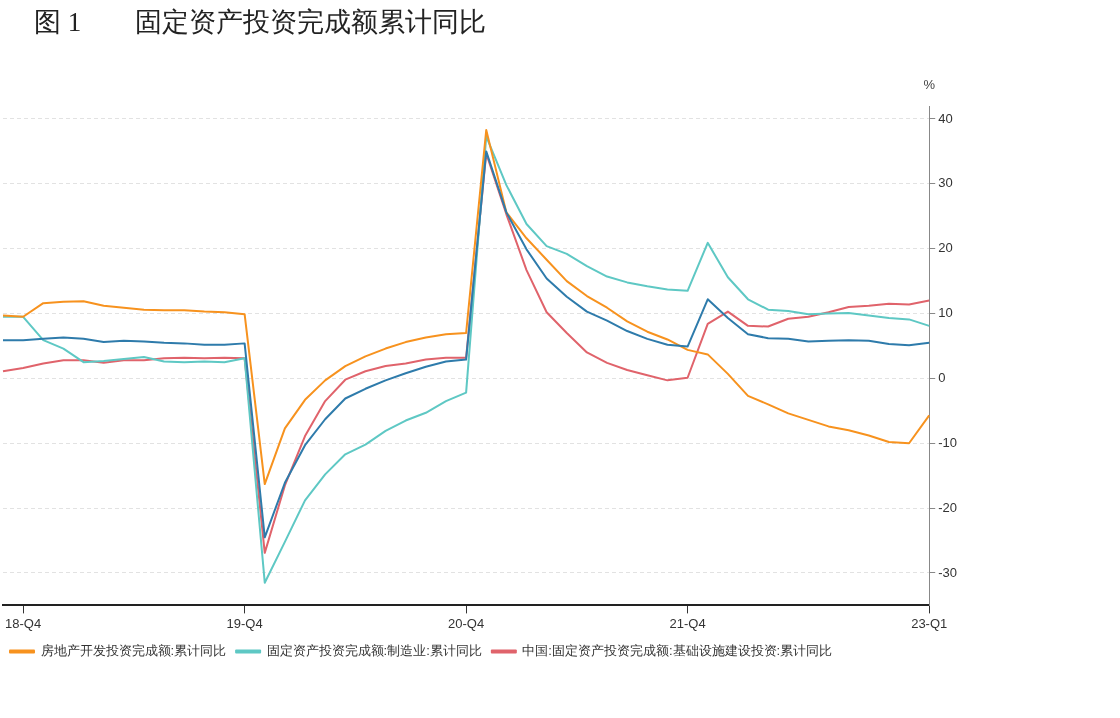  What do you see at coordinates (945, 118) in the screenshot?
I see `y-tick-label: 40` at bounding box center [945, 118].